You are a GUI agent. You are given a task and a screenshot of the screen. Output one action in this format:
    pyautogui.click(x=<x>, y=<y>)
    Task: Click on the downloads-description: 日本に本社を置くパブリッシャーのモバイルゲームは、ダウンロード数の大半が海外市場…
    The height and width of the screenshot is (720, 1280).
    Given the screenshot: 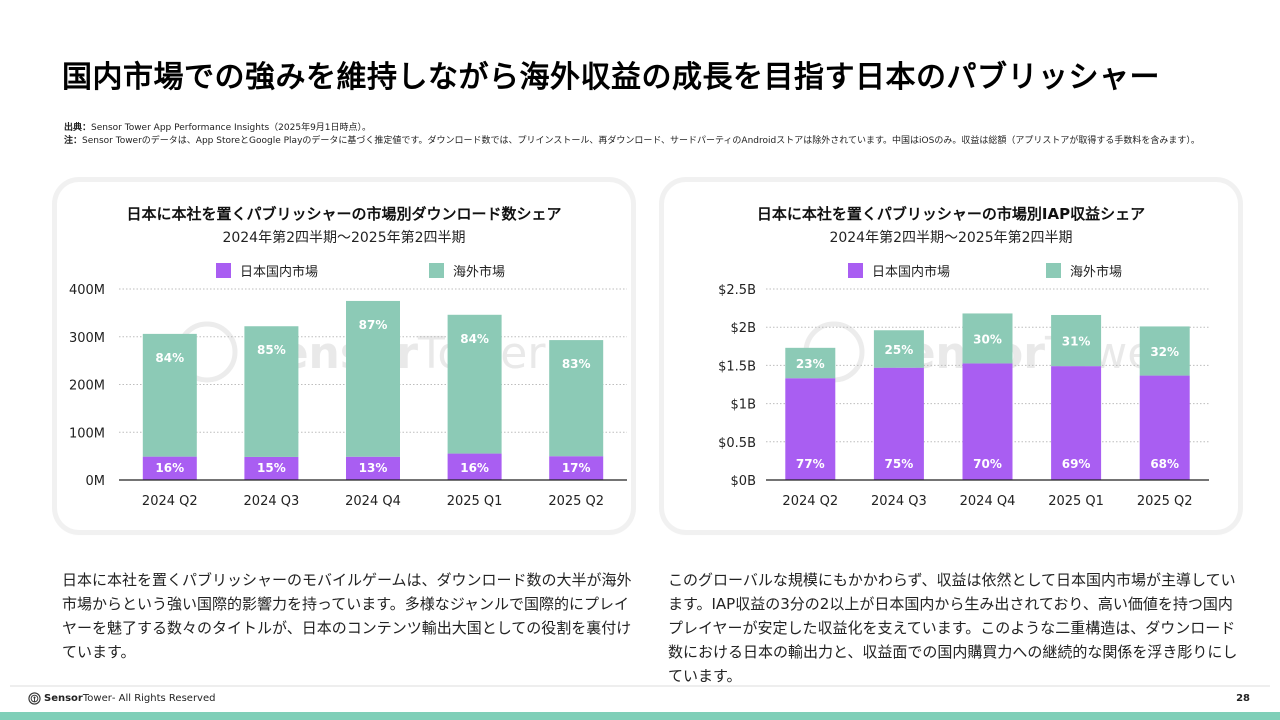 What is the action you would take?
    pyautogui.click(x=347, y=616)
    